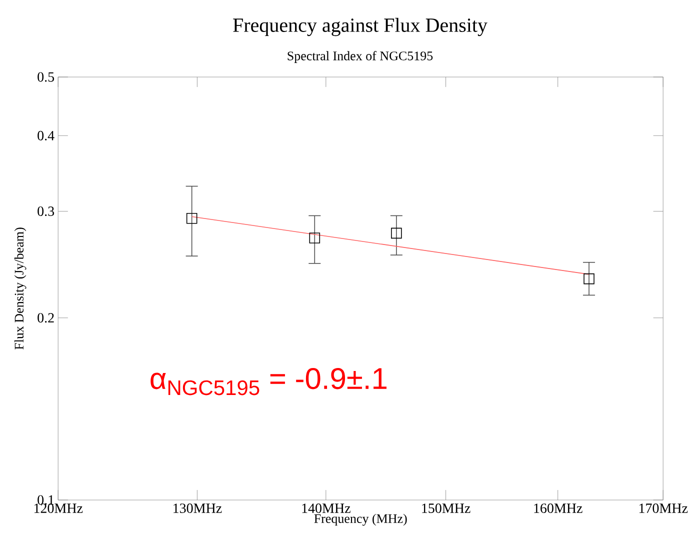 This screenshot has width=695, height=544. What do you see at coordinates (360, 27) in the screenshot?
I see `chart-title: Frequency against Flux Density` at bounding box center [360, 27].